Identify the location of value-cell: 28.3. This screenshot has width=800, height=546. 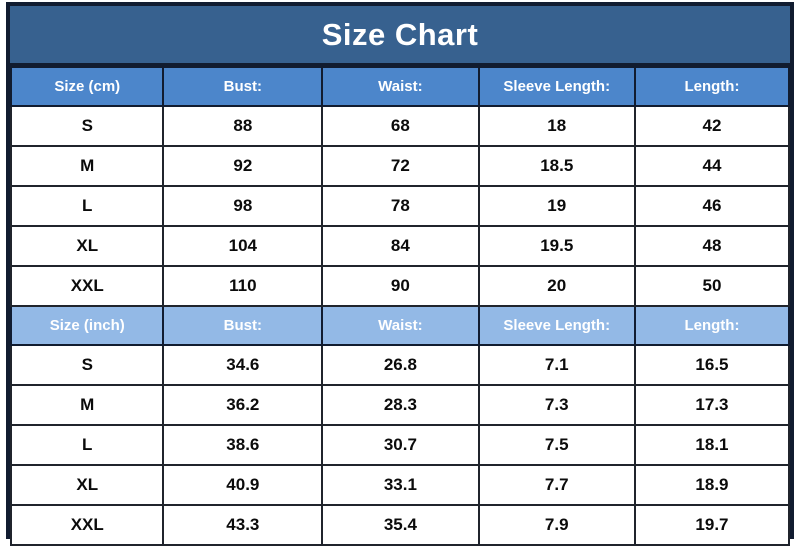
(400, 405).